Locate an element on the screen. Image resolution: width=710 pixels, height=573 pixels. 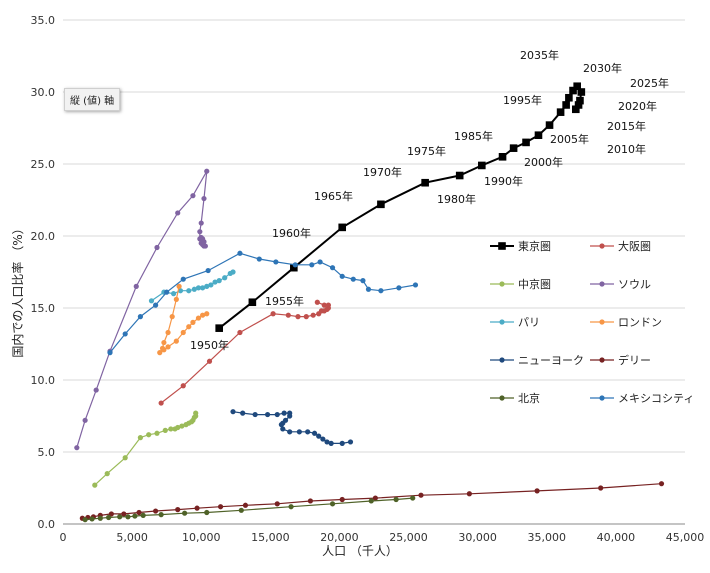
y-tick-label: 5.0 is located at coordinates (47, 452).